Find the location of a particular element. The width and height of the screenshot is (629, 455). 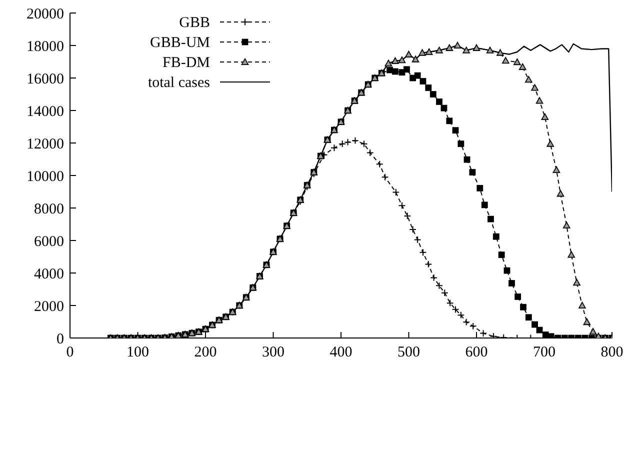

x-tick-label: 400 is located at coordinates (341, 352).